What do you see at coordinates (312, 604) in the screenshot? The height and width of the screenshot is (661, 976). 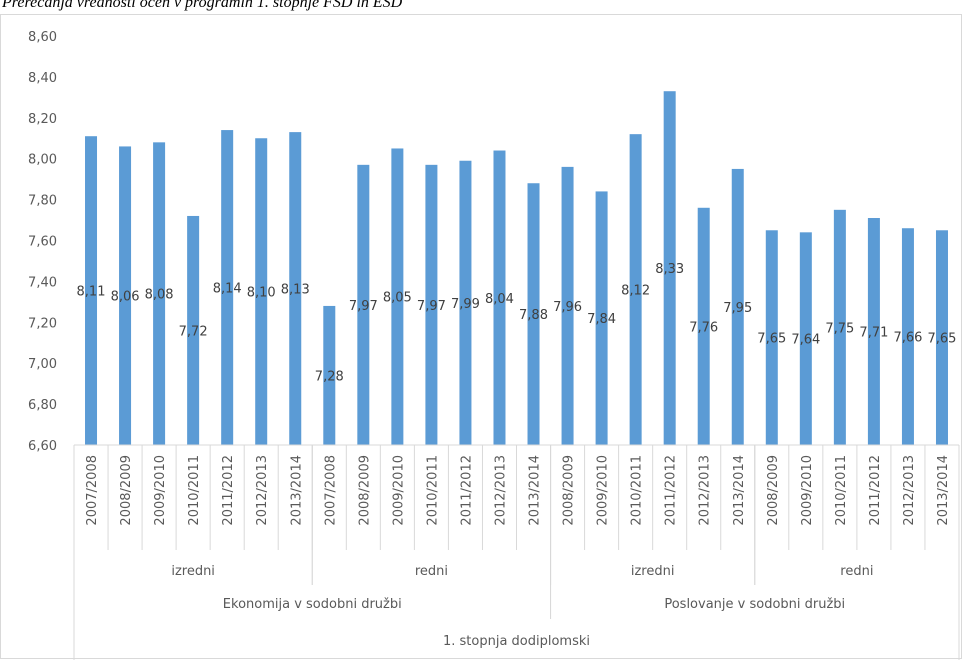 I see `group-label: Ekonomija v sodobni družbi` at bounding box center [312, 604].